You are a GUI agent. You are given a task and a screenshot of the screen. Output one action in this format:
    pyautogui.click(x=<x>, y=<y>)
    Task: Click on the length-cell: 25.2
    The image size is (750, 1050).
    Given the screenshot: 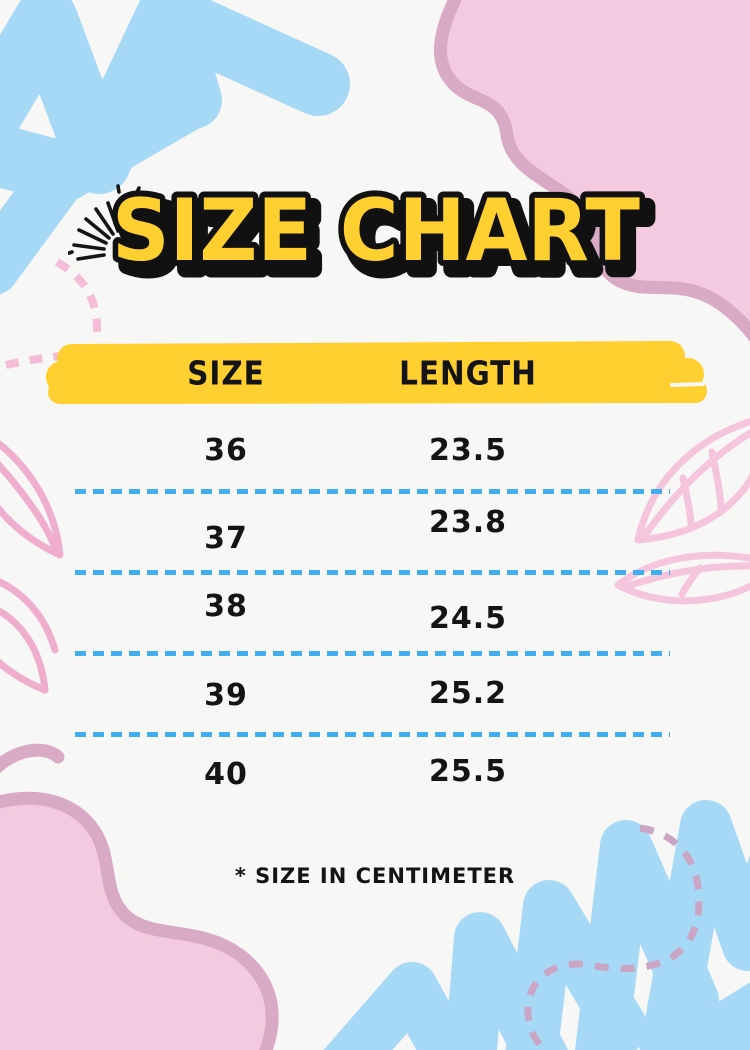 What is the action you would take?
    pyautogui.click(x=468, y=693)
    